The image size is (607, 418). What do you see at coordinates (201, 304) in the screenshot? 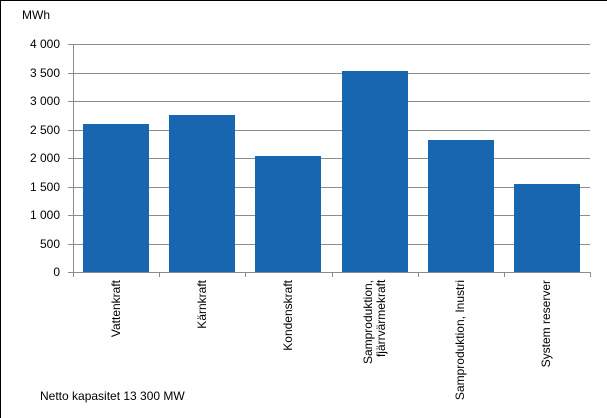
I see `x-category-label: Kärnkraft` at bounding box center [201, 304].